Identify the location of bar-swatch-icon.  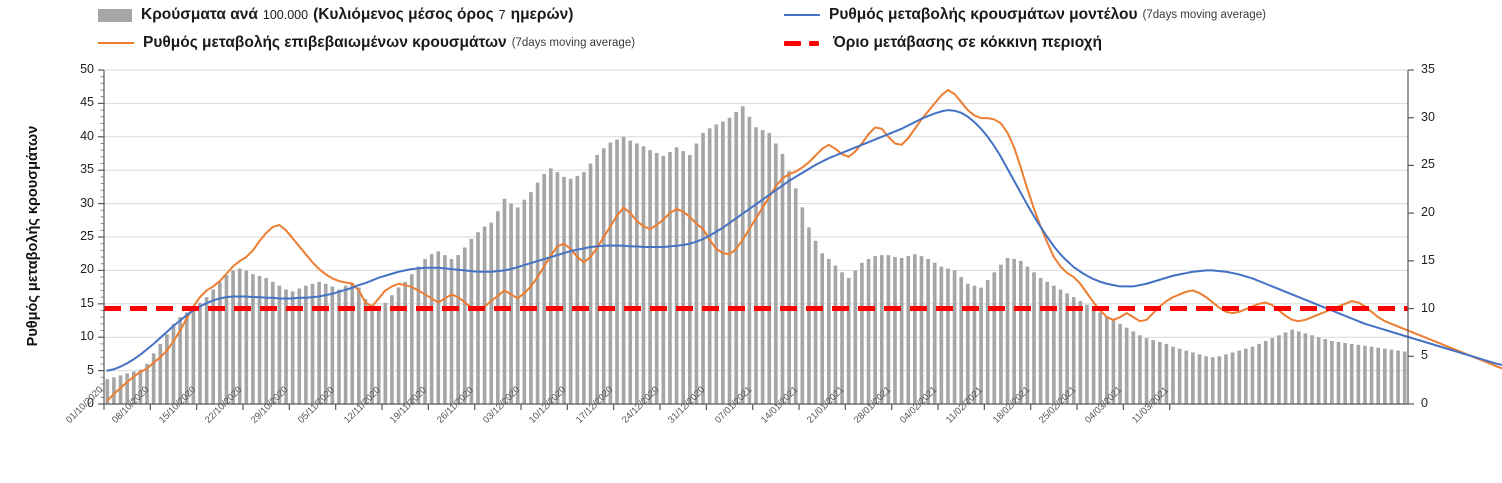
(115, 15).